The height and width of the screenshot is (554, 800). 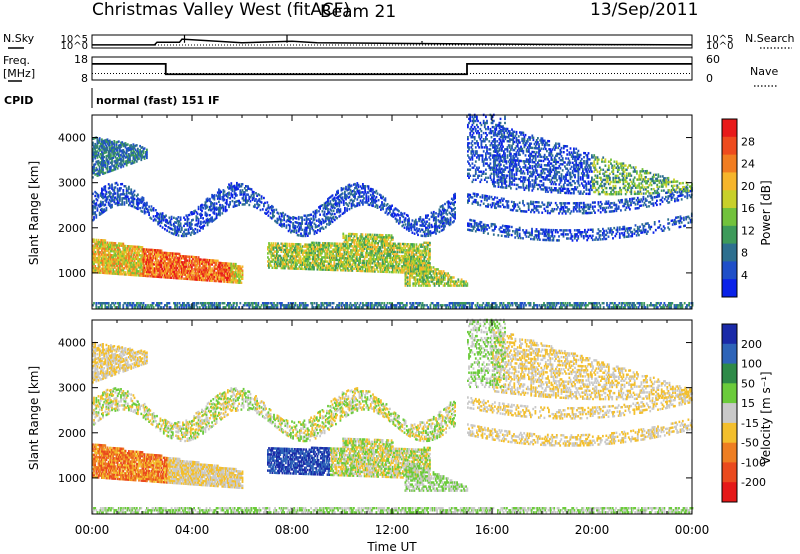 What do you see at coordinates (392, 42) in the screenshot?
I see `noise-line` at bounding box center [392, 42].